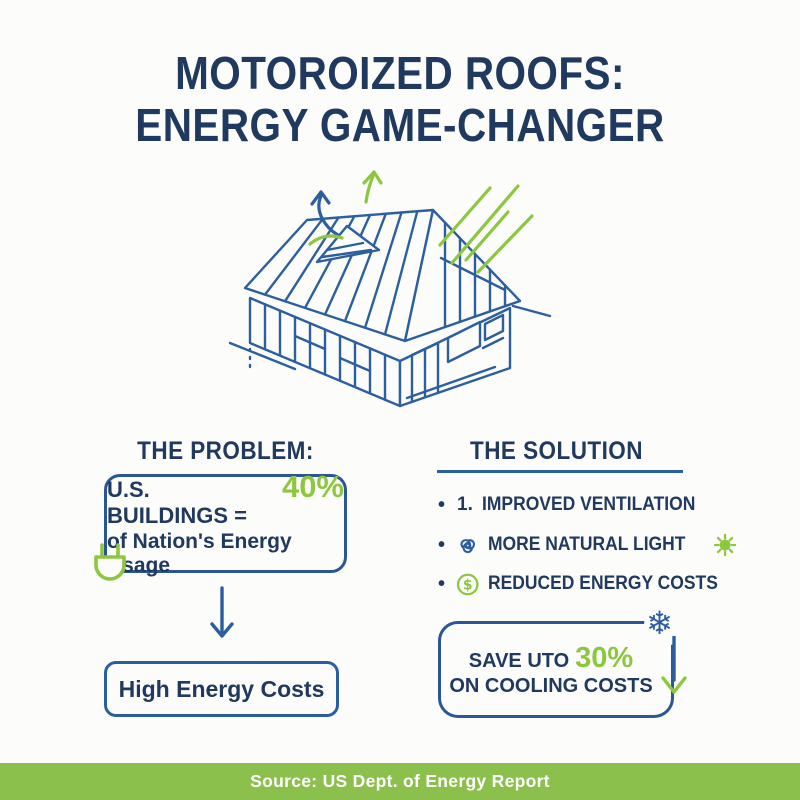 The width and height of the screenshot is (800, 800). What do you see at coordinates (110, 562) in the screenshot?
I see `plug-icon` at bounding box center [110, 562].